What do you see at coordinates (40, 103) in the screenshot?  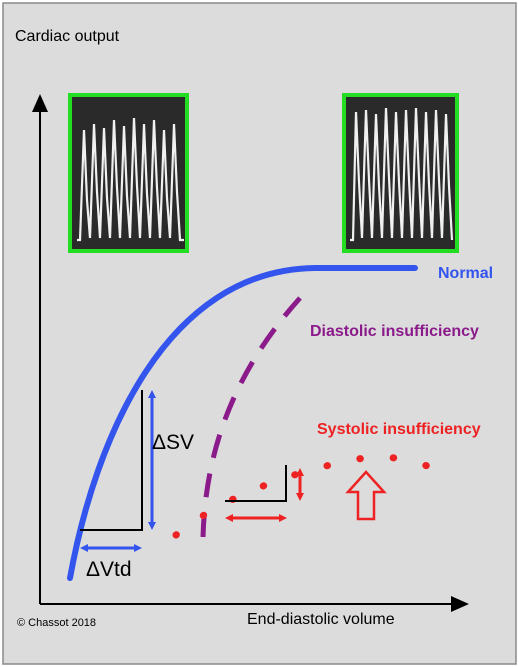 I see `y-axis-arrowhead` at bounding box center [40, 103].